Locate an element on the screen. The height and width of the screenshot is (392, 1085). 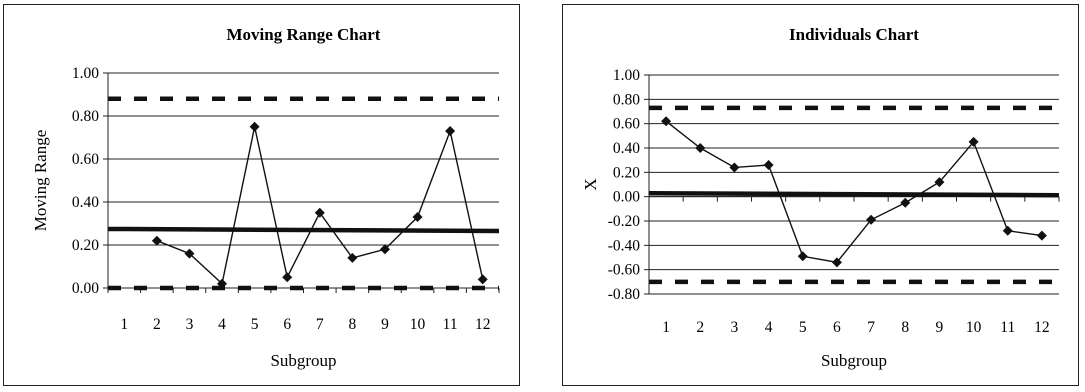
chart-title: Moving Range Chart is located at coordinates (304, 34).